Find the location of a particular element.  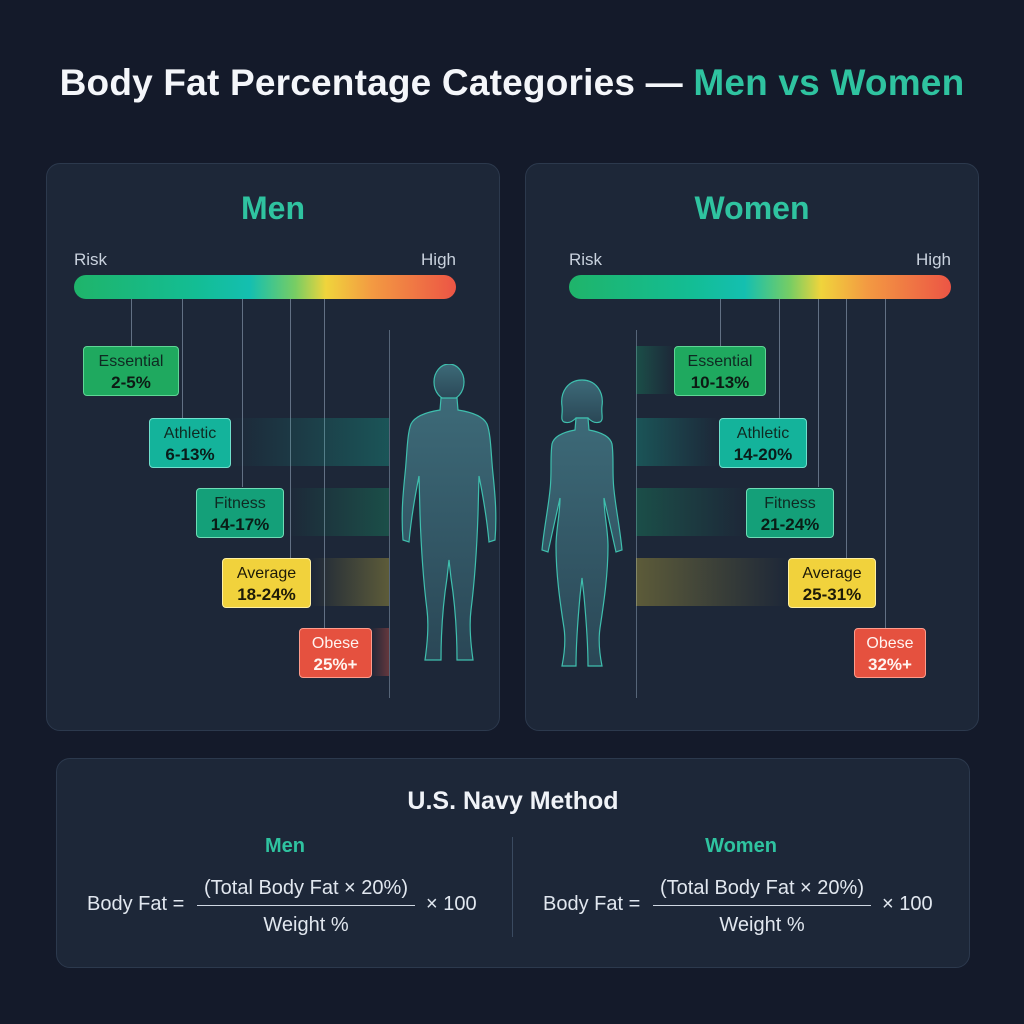

women-band-athletic is located at coordinates (677, 442).